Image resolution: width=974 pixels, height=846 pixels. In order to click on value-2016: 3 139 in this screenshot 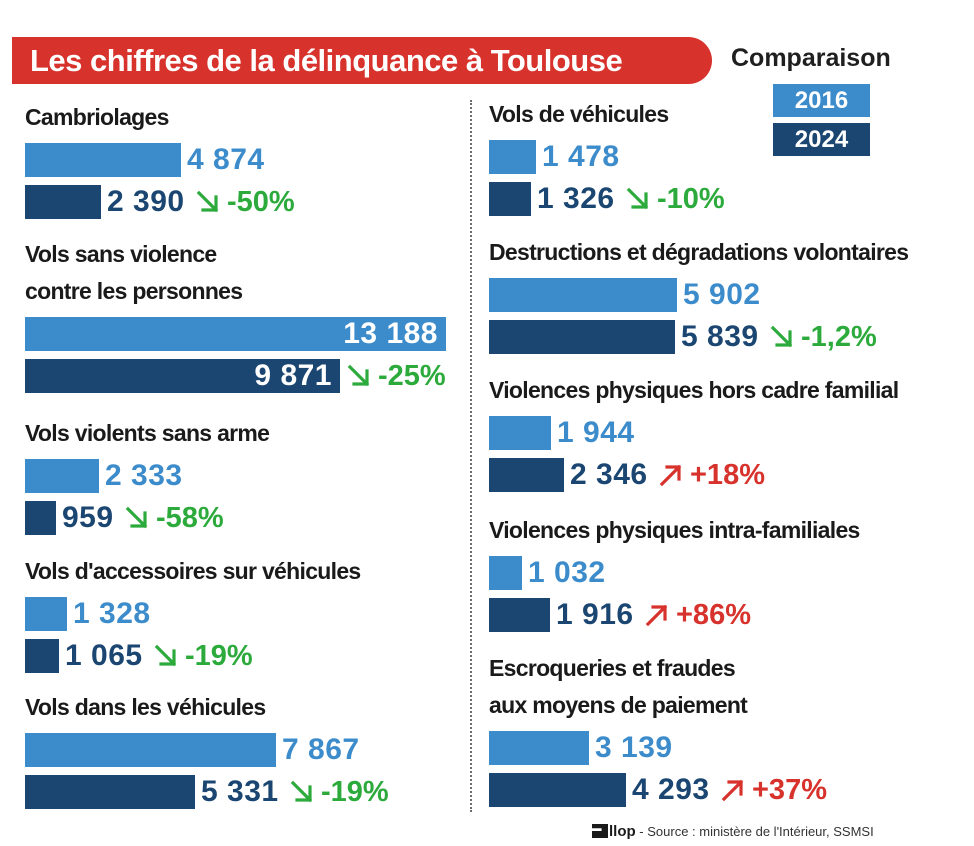, I will do `click(634, 747)`.